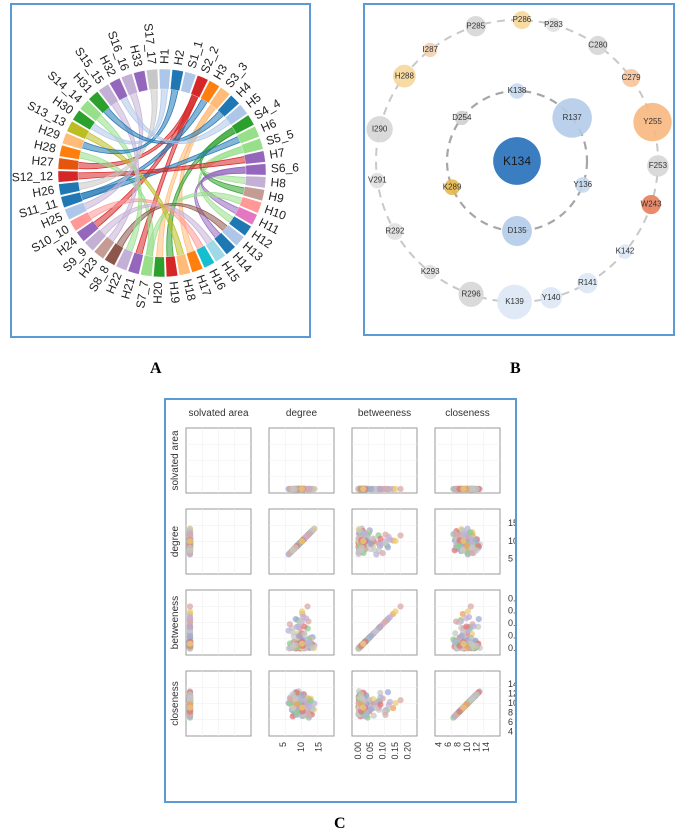 Image resolution: width=685 pixels, height=839 pixels. Describe the element at coordinates (514, 301) in the screenshot. I see `network-node-label: K139` at that location.